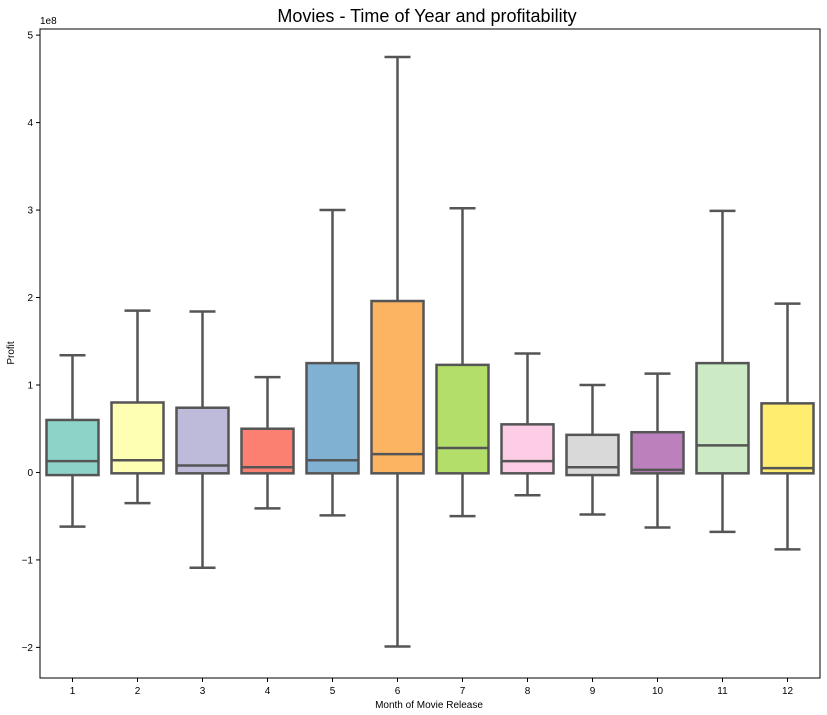 This screenshot has height=715, width=827. I want to click on x-tick-label: 8, so click(528, 691).